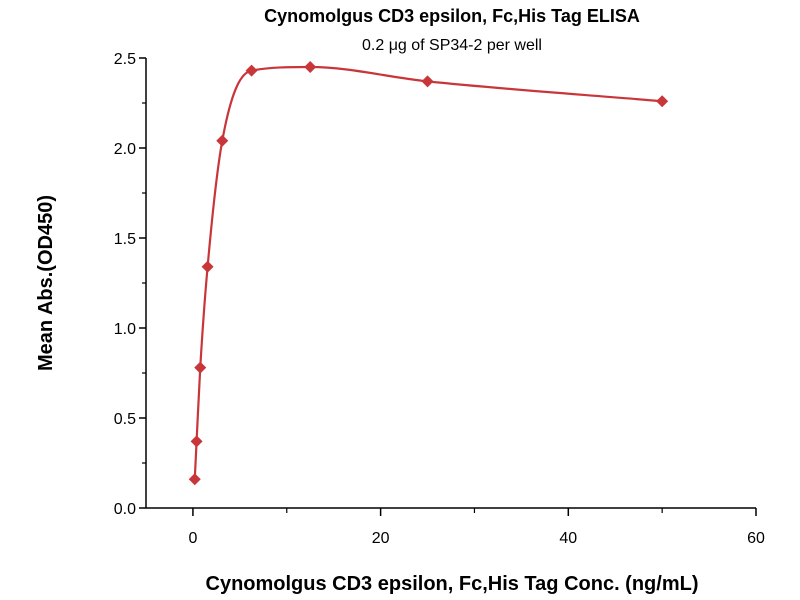 The image size is (800, 600). I want to click on chart-title: Cynomolgus CD3 epsilon, Fc,His Tag ELISA, so click(452, 16).